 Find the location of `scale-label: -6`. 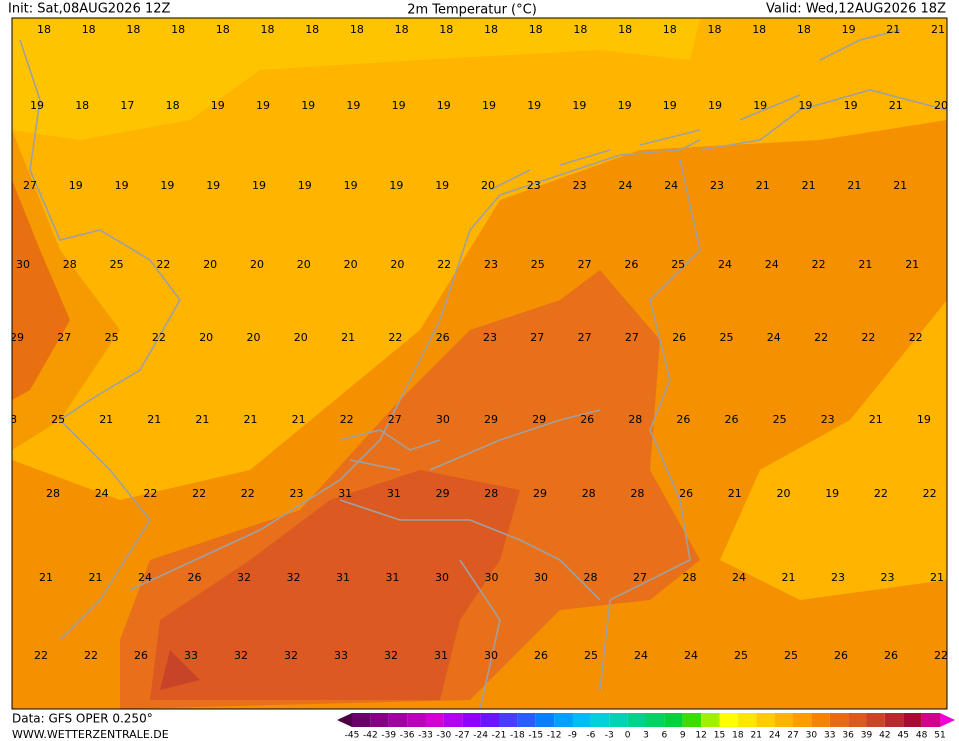

scale-label: -6 is located at coordinates (590, 736).